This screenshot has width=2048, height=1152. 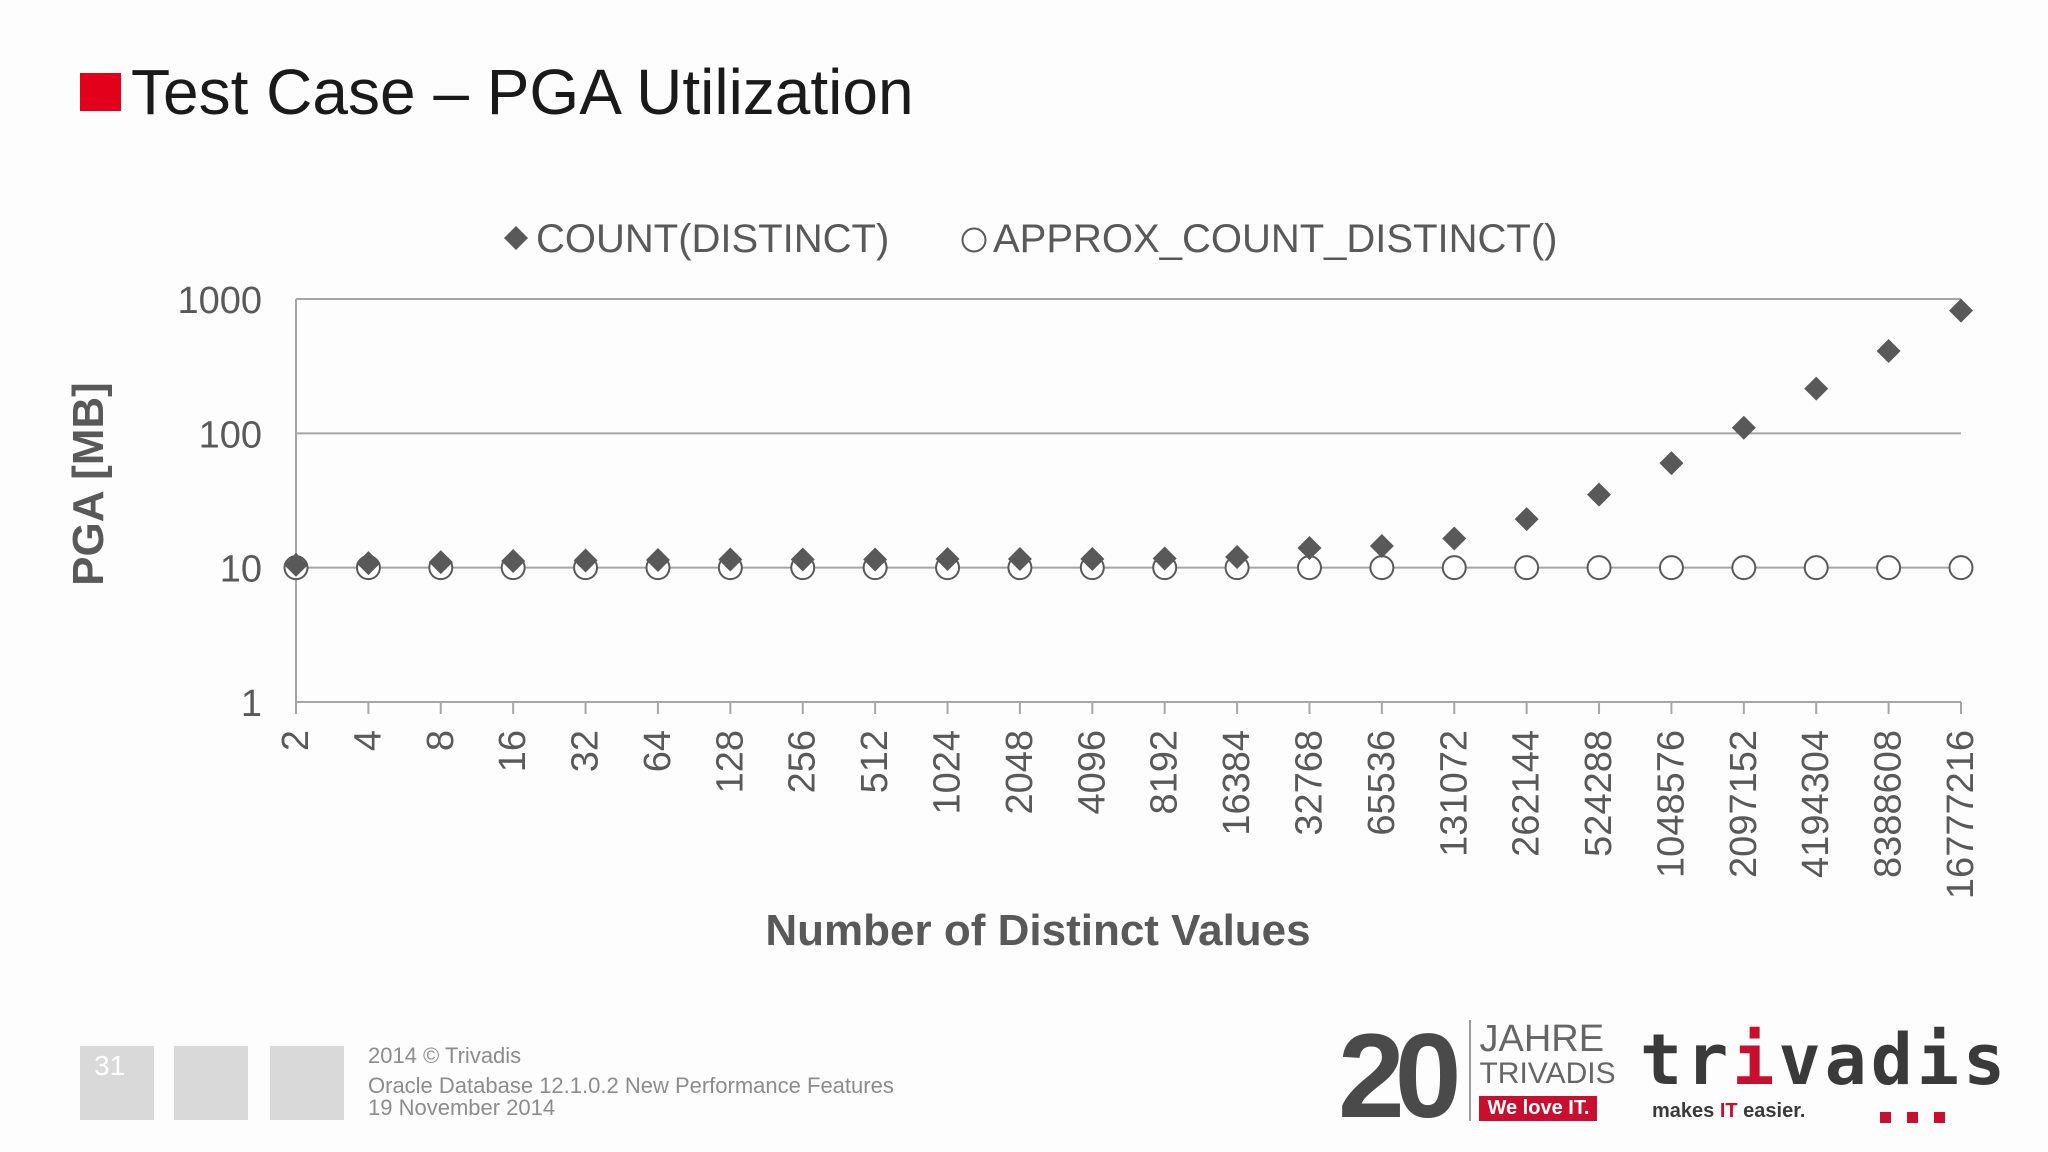 I want to click on slide-title: Test Case – PGA Utilization, so click(x=497, y=92).